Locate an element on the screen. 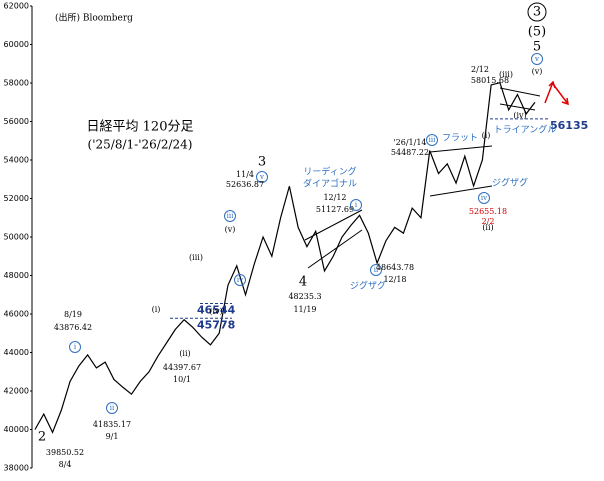  y-tick-label: 52000 is located at coordinates (16, 198).